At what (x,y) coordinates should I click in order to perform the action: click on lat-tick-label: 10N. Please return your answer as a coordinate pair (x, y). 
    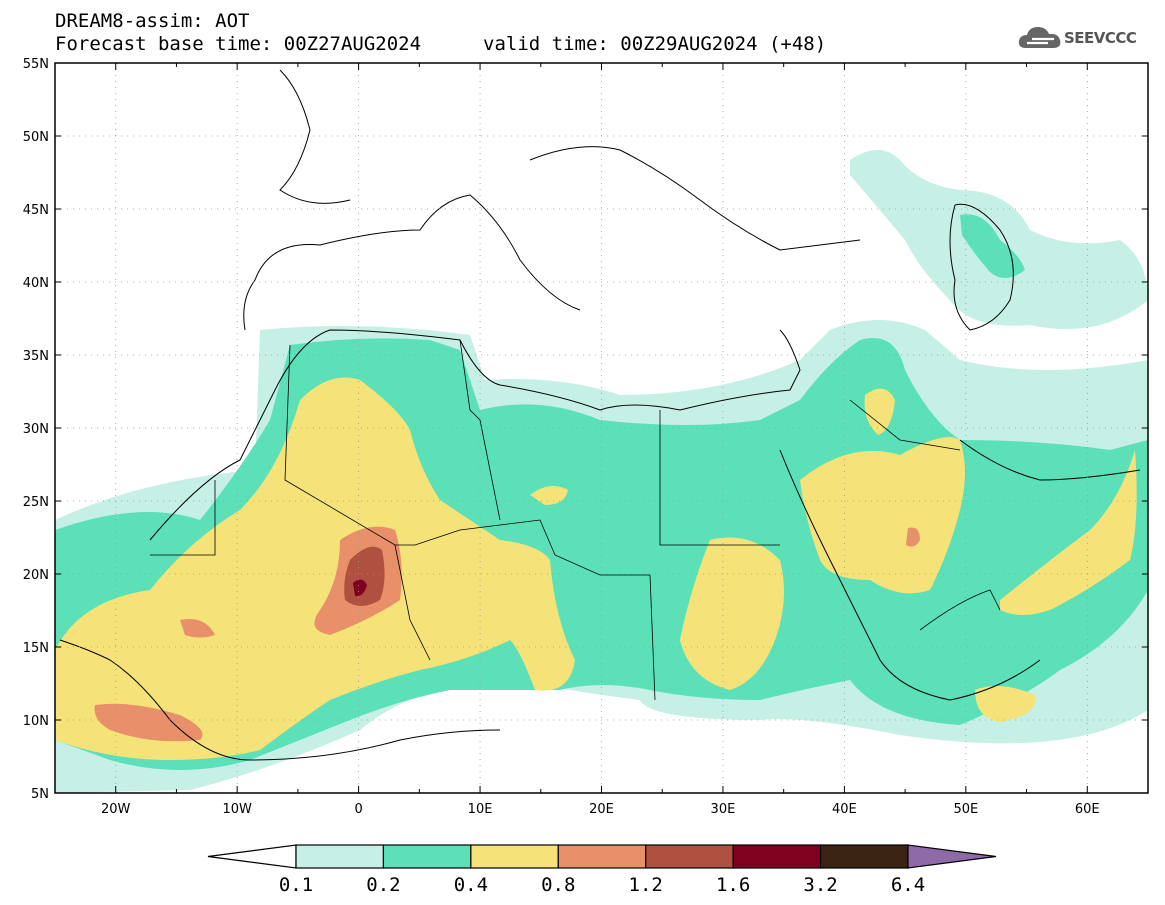
    Looking at the image, I should click on (36, 721).